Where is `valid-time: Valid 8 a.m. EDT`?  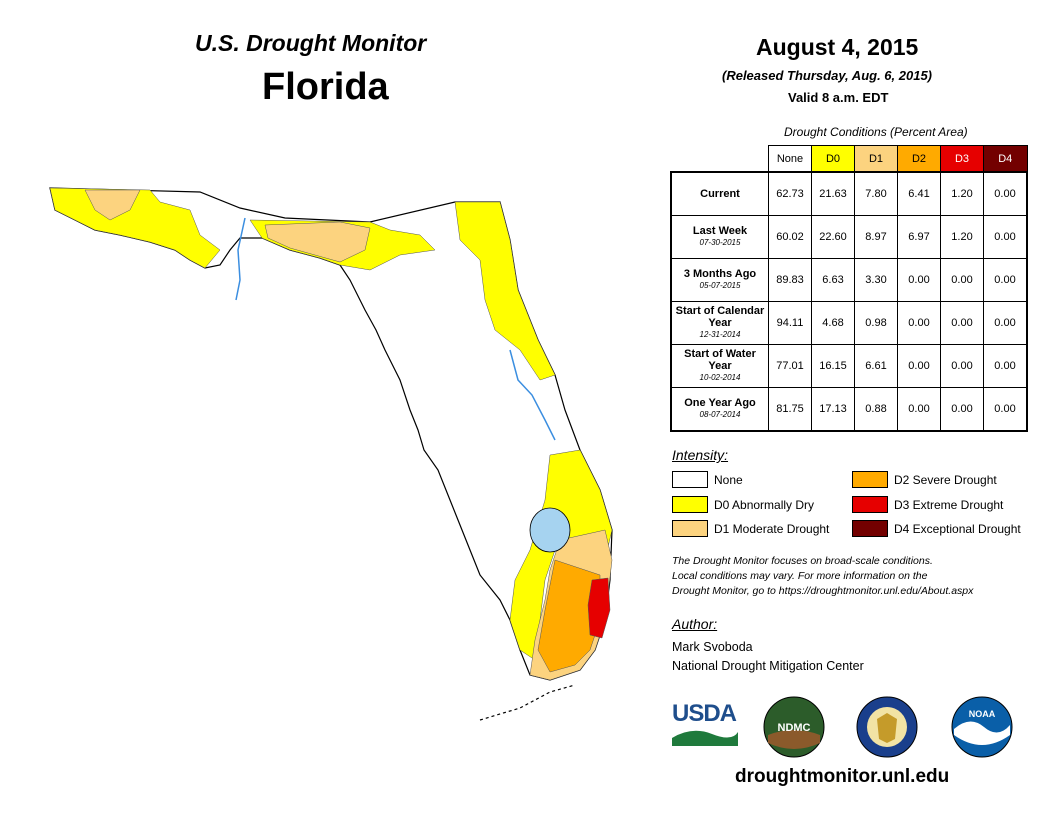 valid-time: Valid 8 a.m. EDT is located at coordinates (838, 97).